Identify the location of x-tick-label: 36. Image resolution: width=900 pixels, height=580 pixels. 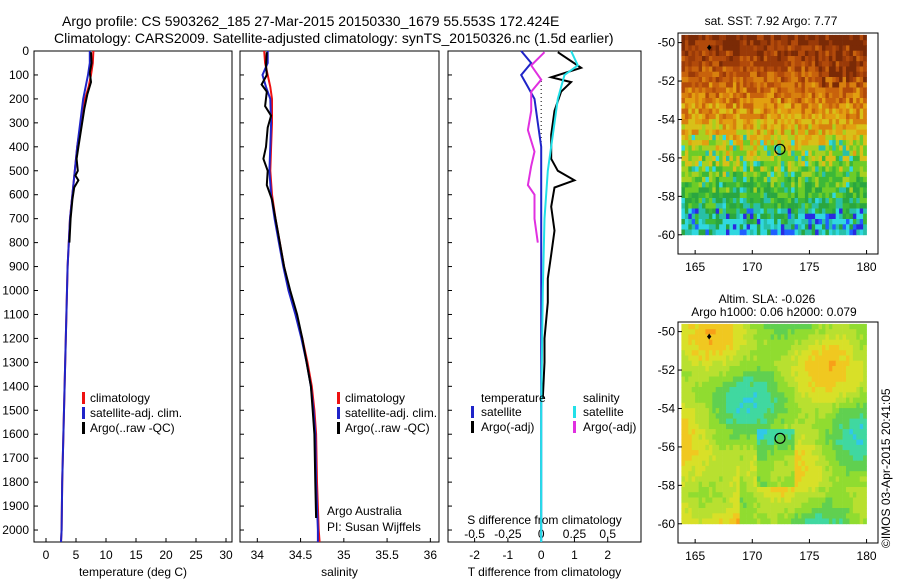
(431, 555).